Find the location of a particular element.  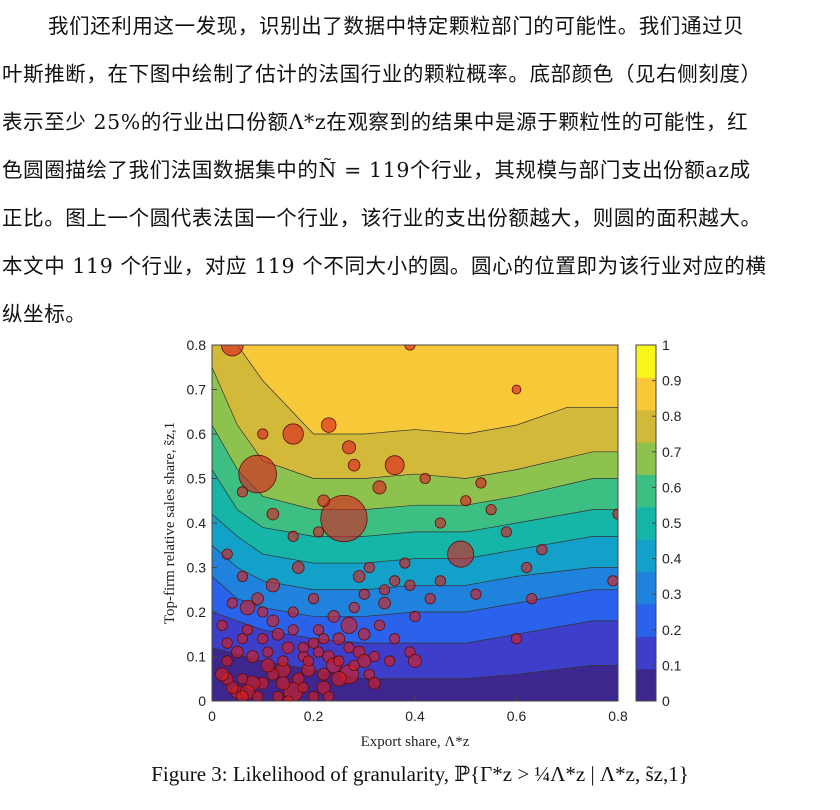

y-axis: 0 0.1 0.2 0.3 0.4 0.5 0.6 0.7 0.8 is located at coordinates (202, 523).